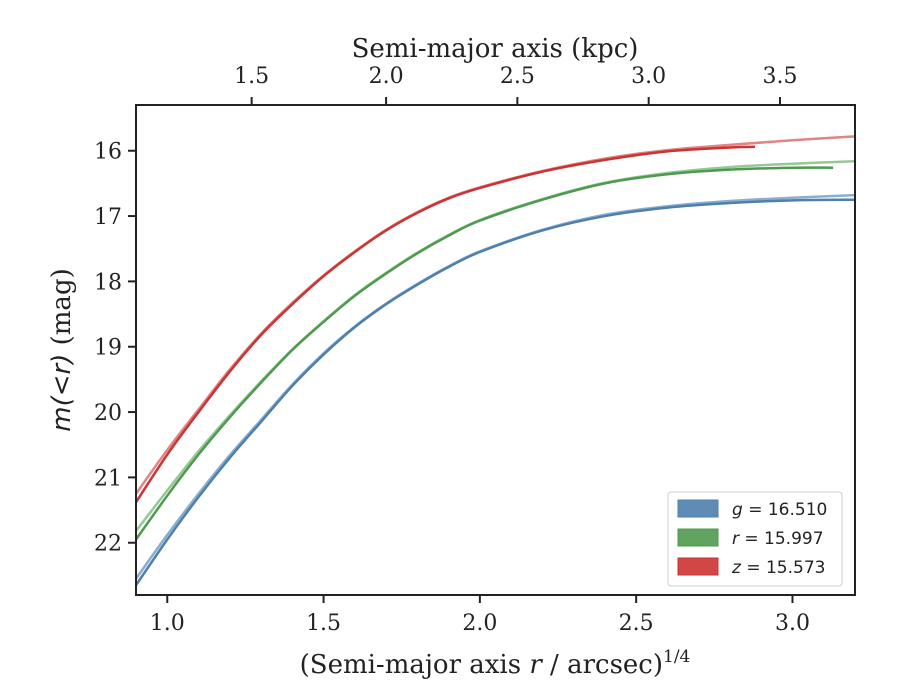  What do you see at coordinates (495, 49) in the screenshot?
I see `top-axis-title: Semi-major axis (kpc)` at bounding box center [495, 49].